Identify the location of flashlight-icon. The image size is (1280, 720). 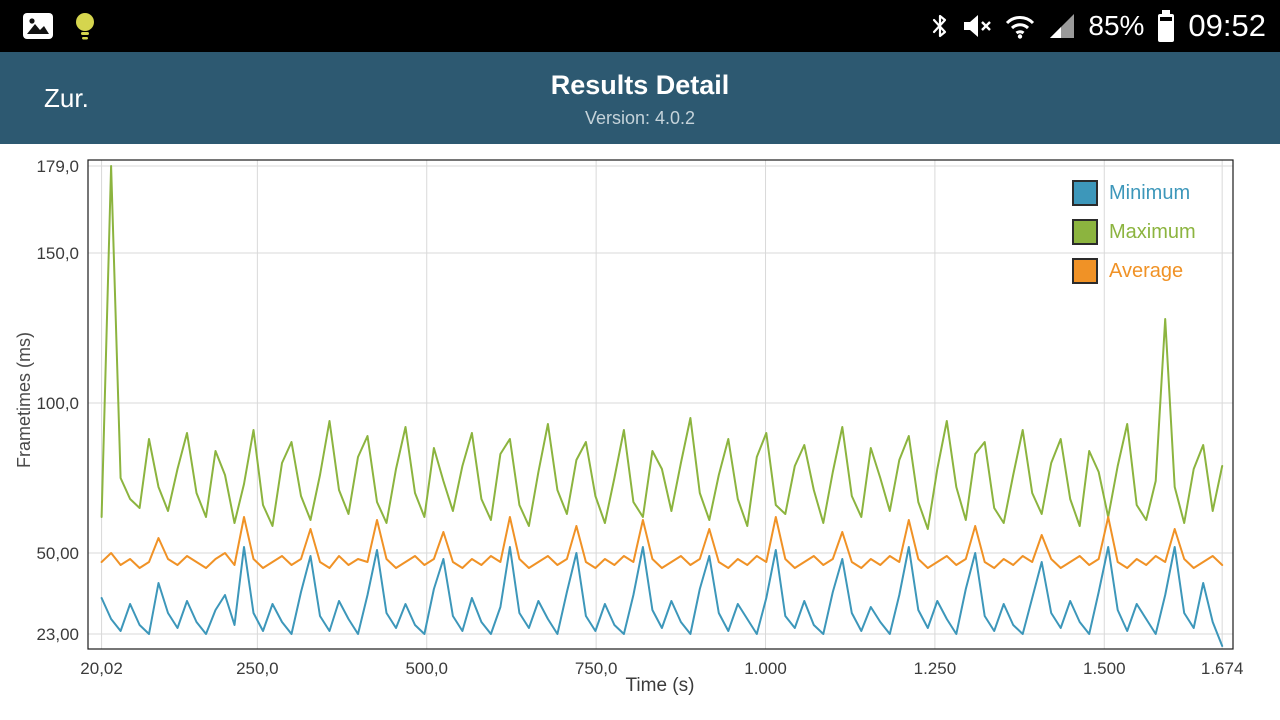
(85, 26).